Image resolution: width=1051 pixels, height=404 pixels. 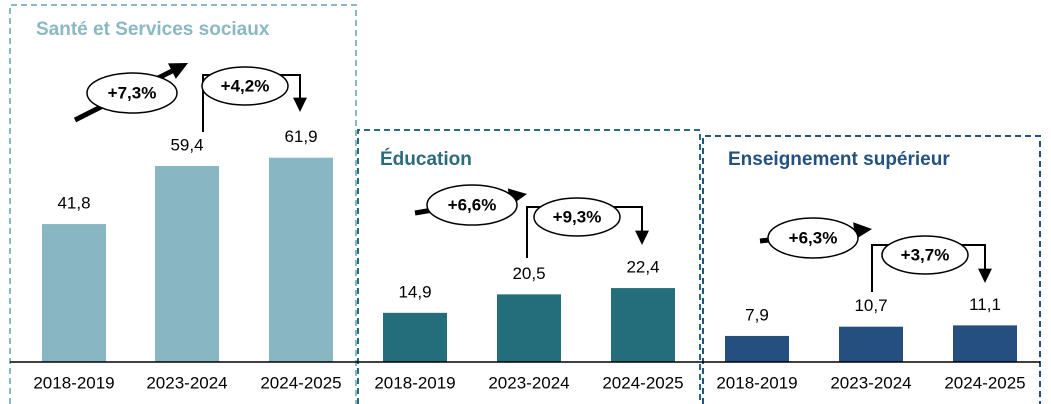 What do you see at coordinates (870, 305) in the screenshot?
I see `value-label: 10,7` at bounding box center [870, 305].